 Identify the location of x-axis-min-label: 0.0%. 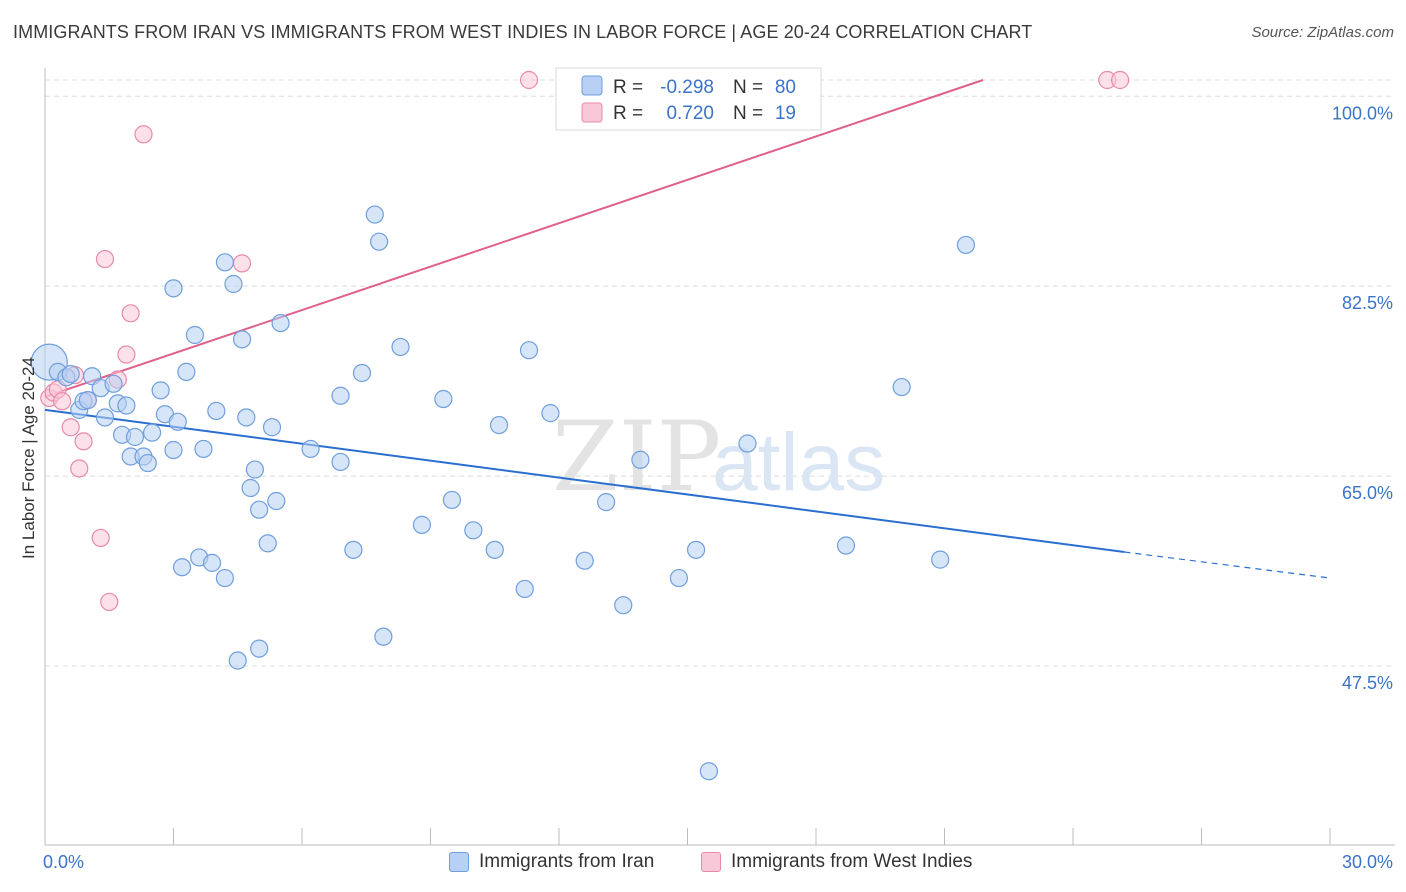
(64, 862).